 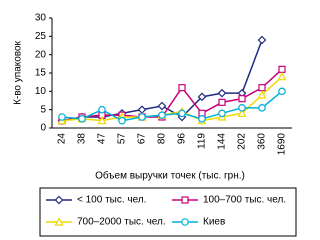 I want to click on legend-label: Киев, so click(x=214, y=222).